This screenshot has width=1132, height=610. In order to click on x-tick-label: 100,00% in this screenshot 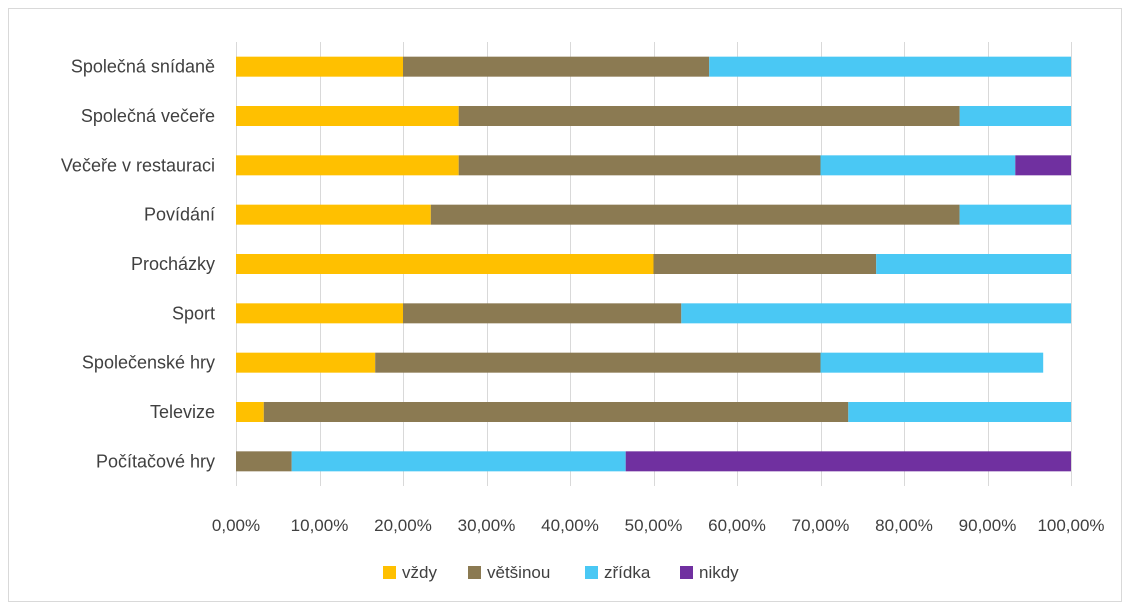, I will do `click(1070, 525)`.